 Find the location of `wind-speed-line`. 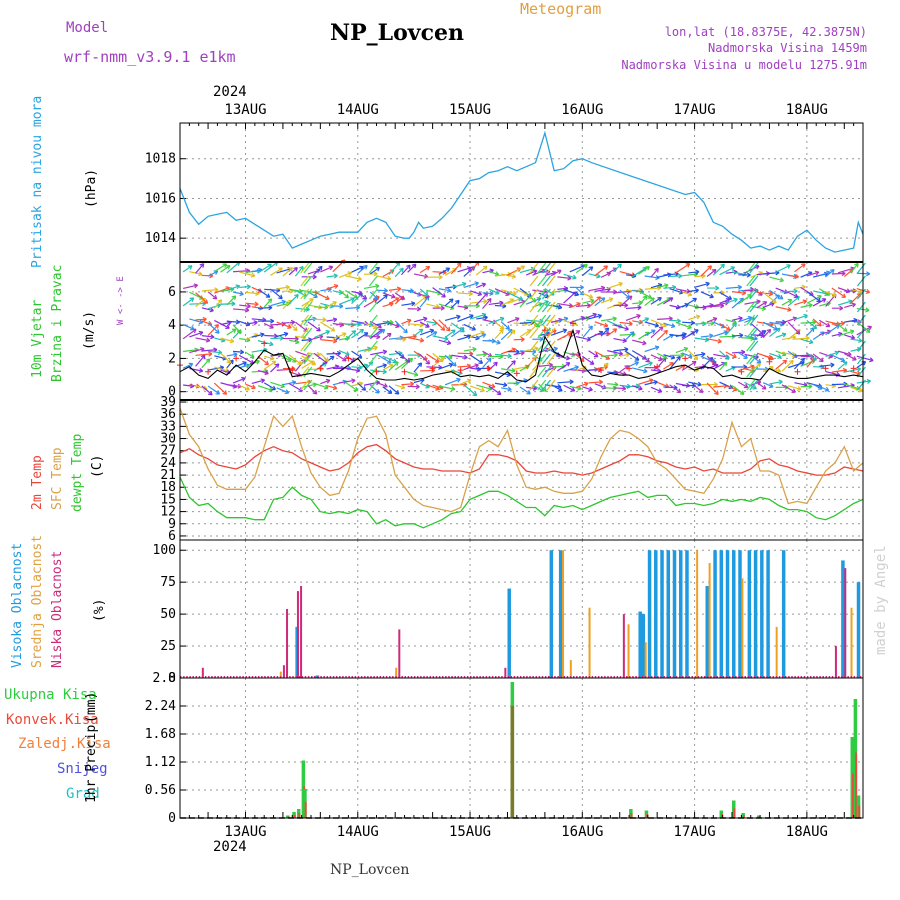

wind-speed-line is located at coordinates (521, 355).